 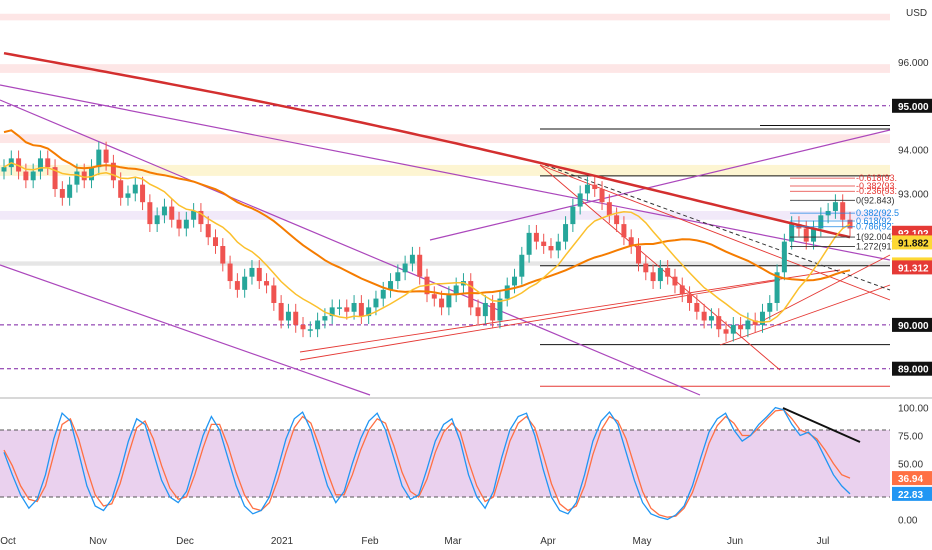 What do you see at coordinates (821, 425) in the screenshot?
I see `stoch-trend-line` at bounding box center [821, 425].